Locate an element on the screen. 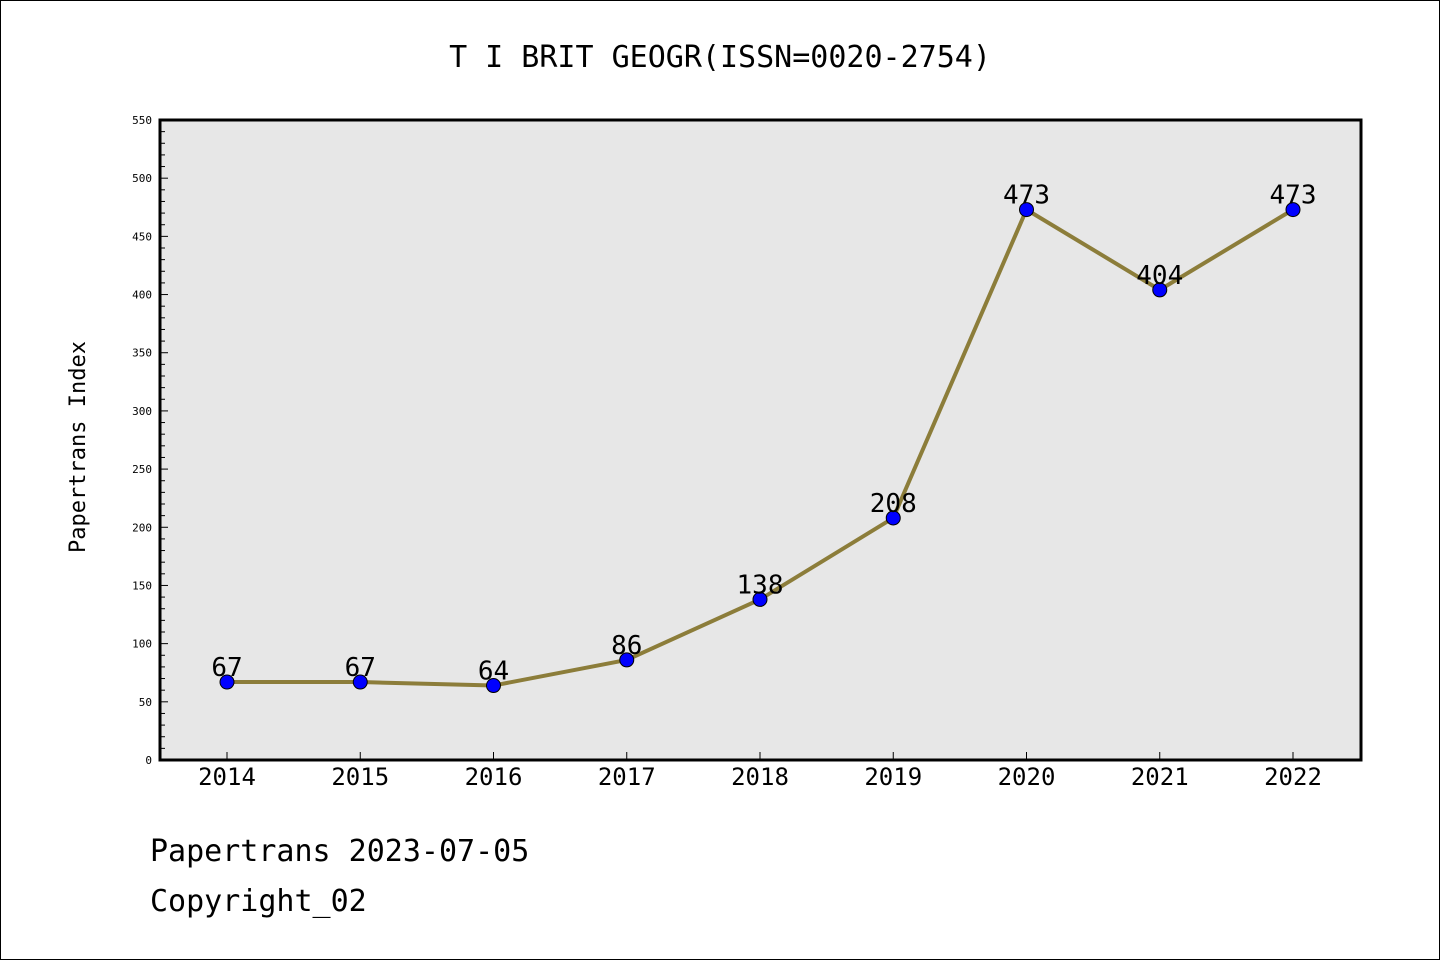 The height and width of the screenshot is (960, 1440). y-tick-label: 350 is located at coordinates (142, 353).